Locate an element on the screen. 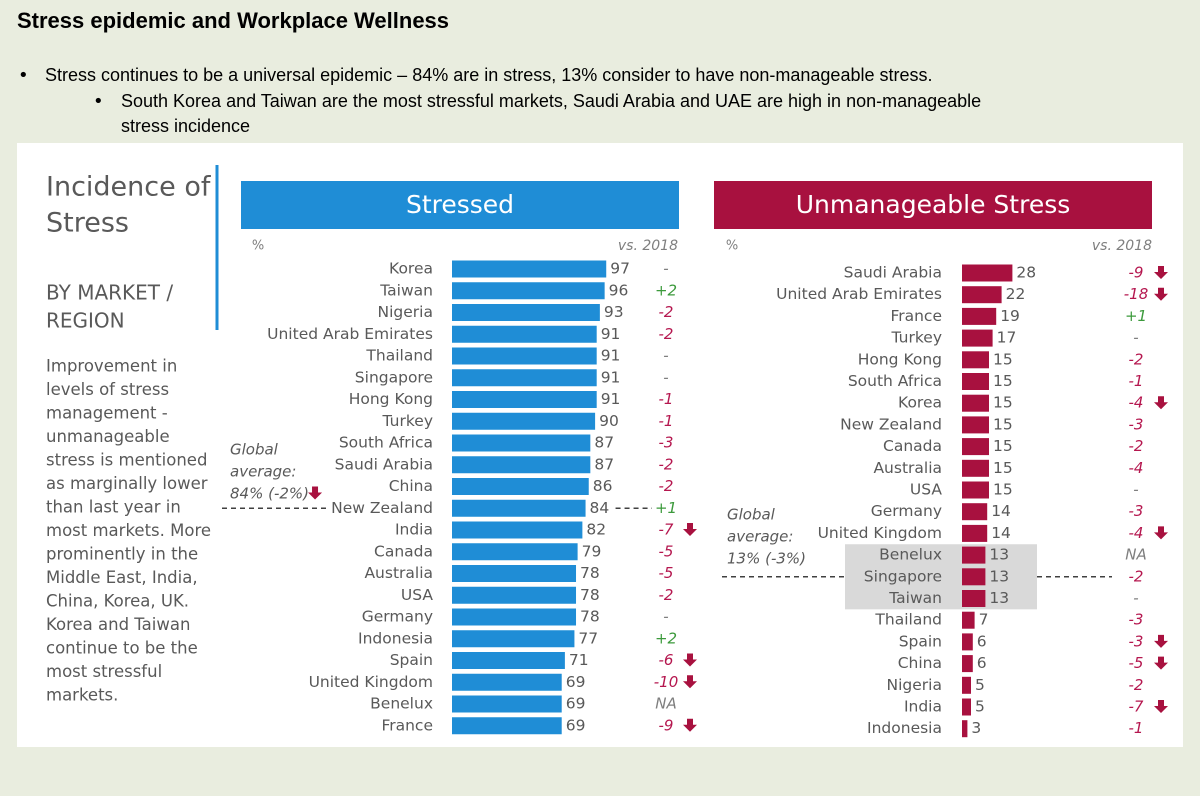  sidebar-text: most markets. More is located at coordinates (128, 530).